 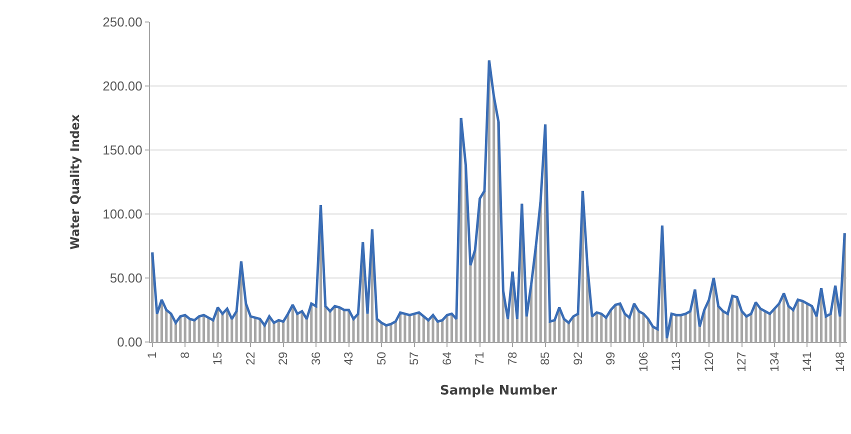 I want to click on x-tick-label: 148, so click(x=839, y=361).